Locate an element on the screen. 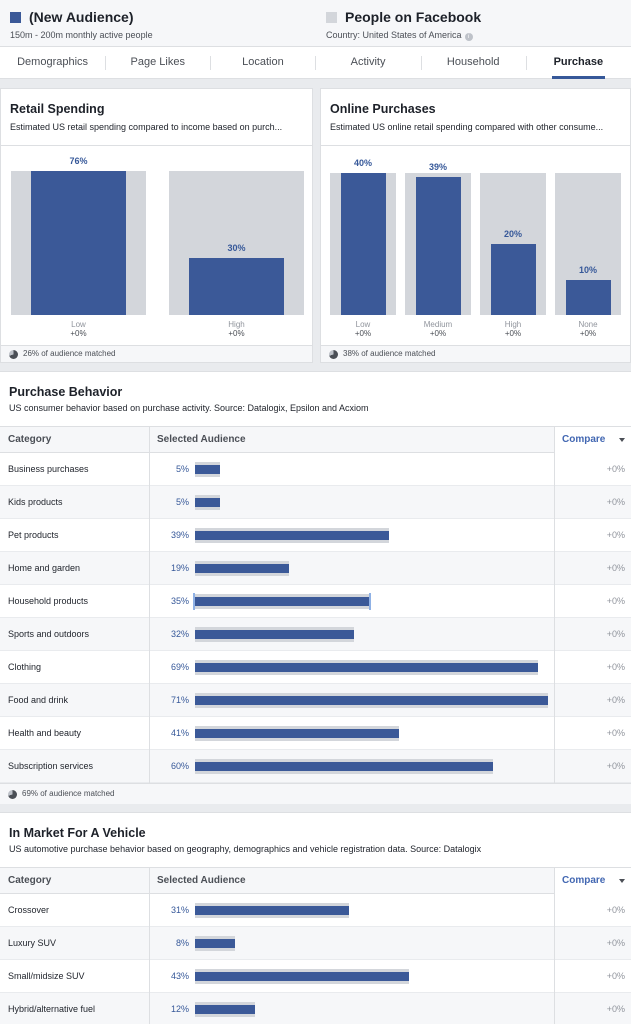 The height and width of the screenshot is (1024, 631). card-title: Retail Spending is located at coordinates (57, 109).